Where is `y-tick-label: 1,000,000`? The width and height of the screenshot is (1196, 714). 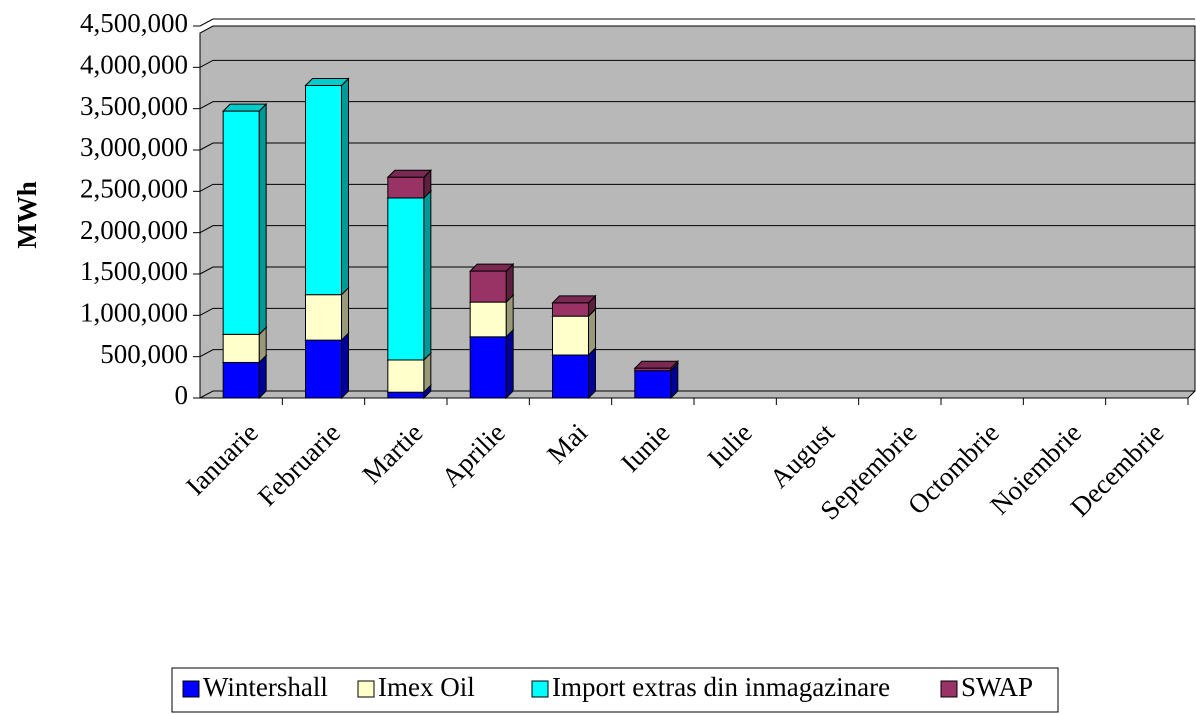 y-tick-label: 1,000,000 is located at coordinates (134, 313).